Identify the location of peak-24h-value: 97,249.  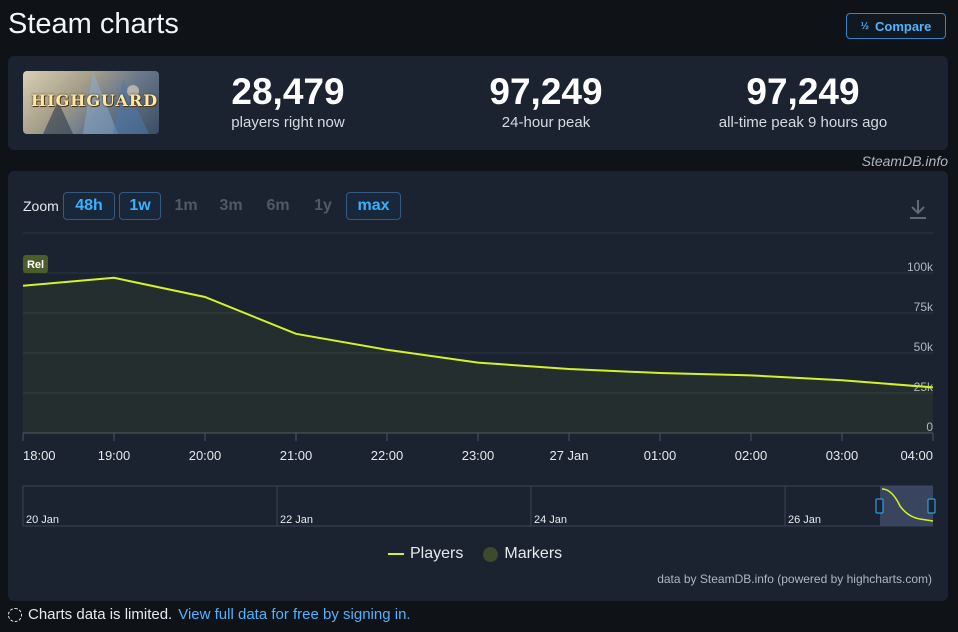
(546, 91).